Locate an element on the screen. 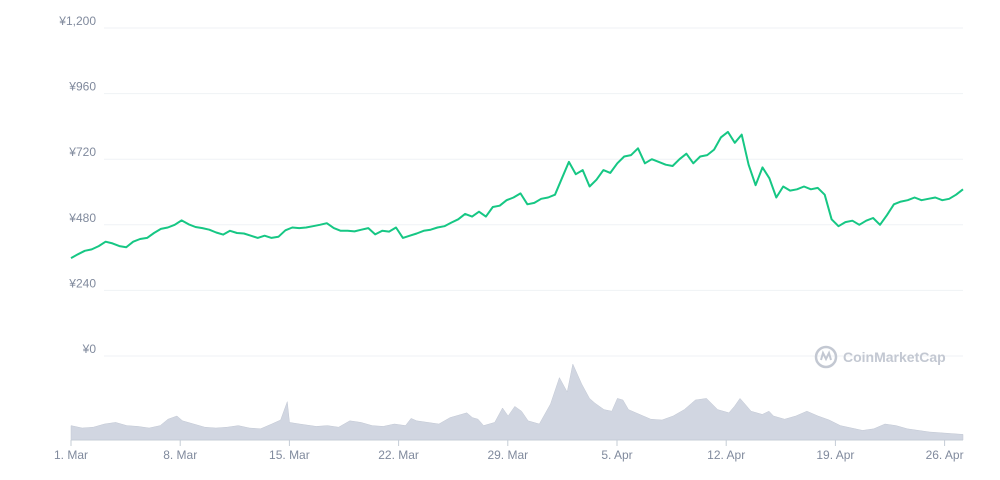 This screenshot has height=480, width=1000. x-tick-label: 22. Mar is located at coordinates (398, 455).